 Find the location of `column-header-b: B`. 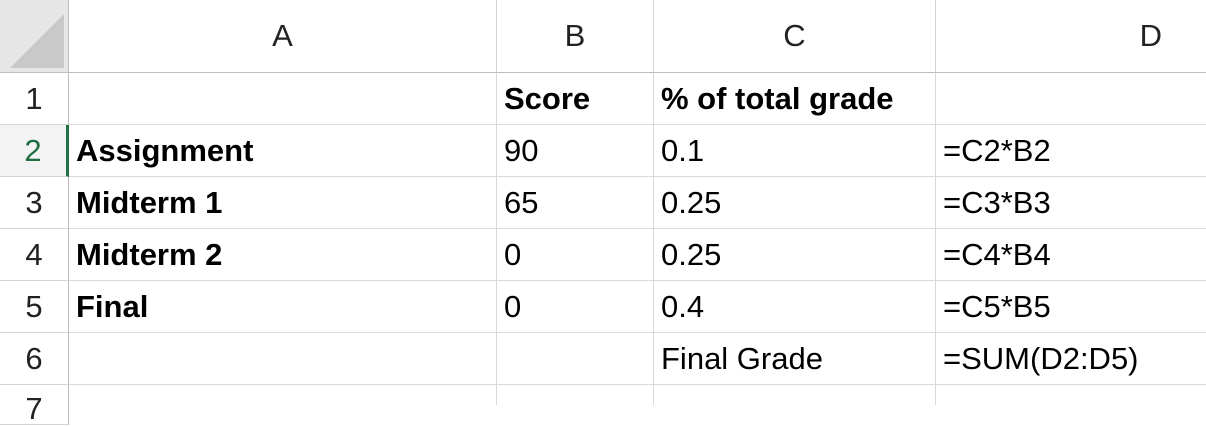

column-header-b: B is located at coordinates (575, 36).